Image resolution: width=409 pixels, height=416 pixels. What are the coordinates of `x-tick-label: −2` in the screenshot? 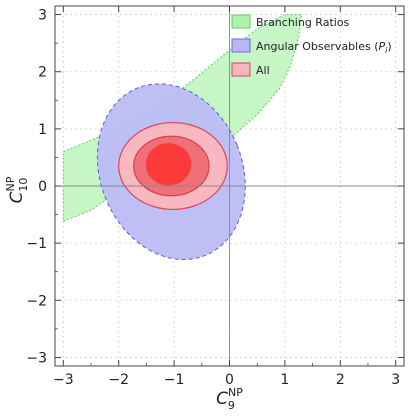 It's located at (118, 380).